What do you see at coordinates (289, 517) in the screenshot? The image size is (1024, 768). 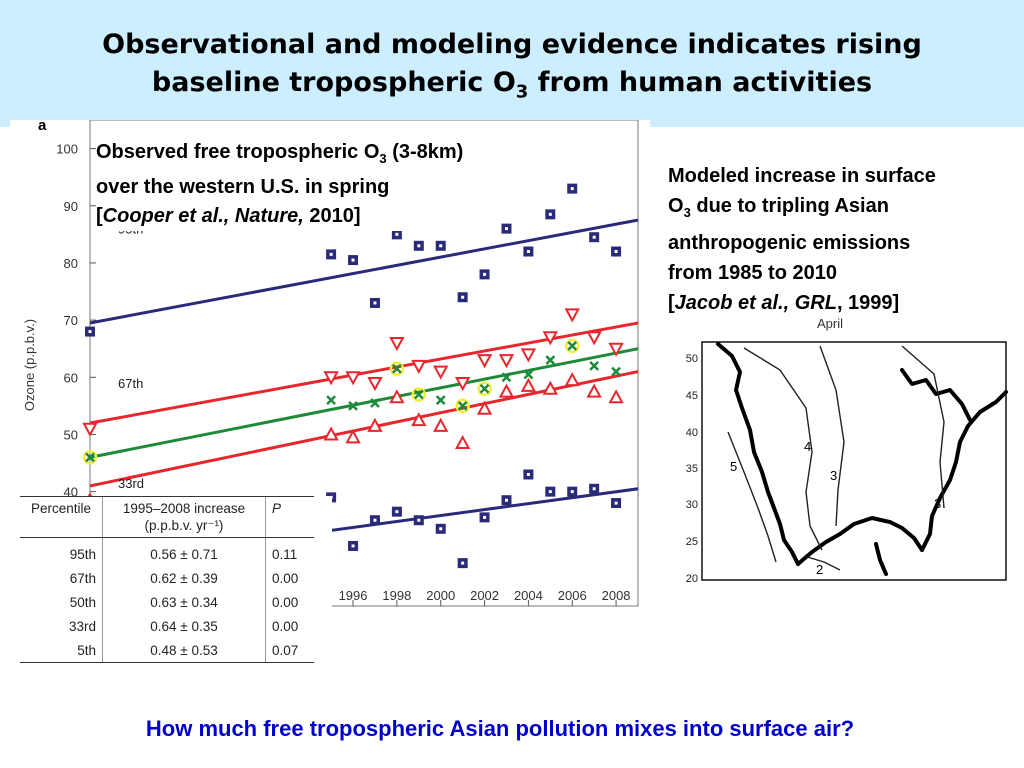 I see `table-header-p: P` at bounding box center [289, 517].